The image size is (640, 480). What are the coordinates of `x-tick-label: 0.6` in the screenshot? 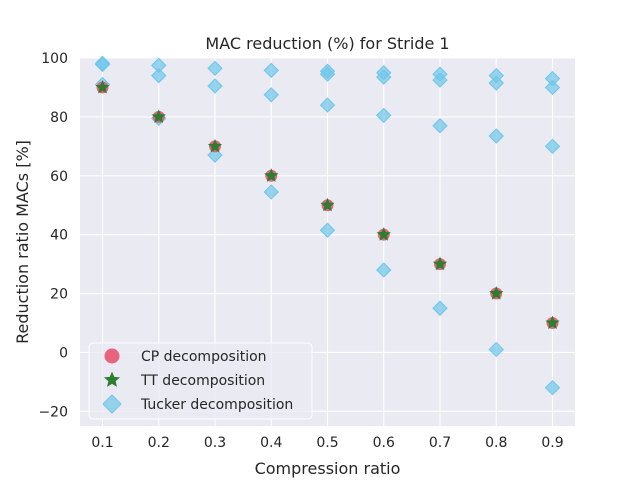 It's located at (384, 443).